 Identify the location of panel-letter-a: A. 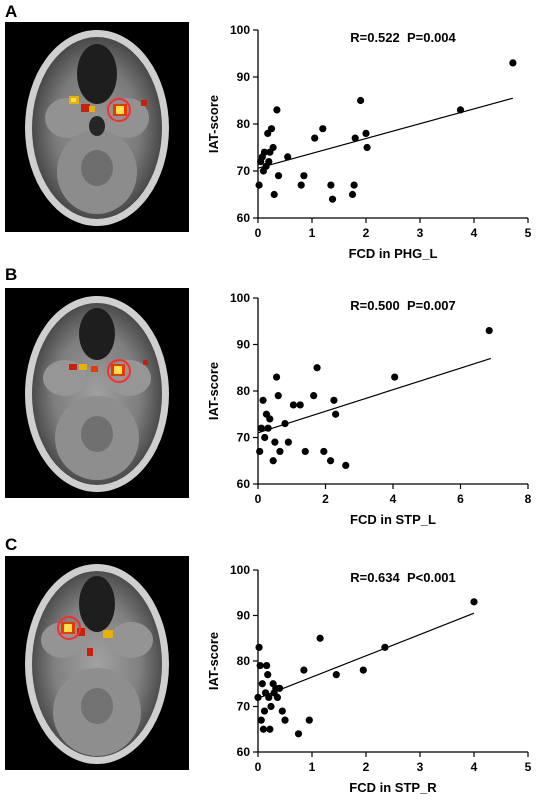
(11, 11).